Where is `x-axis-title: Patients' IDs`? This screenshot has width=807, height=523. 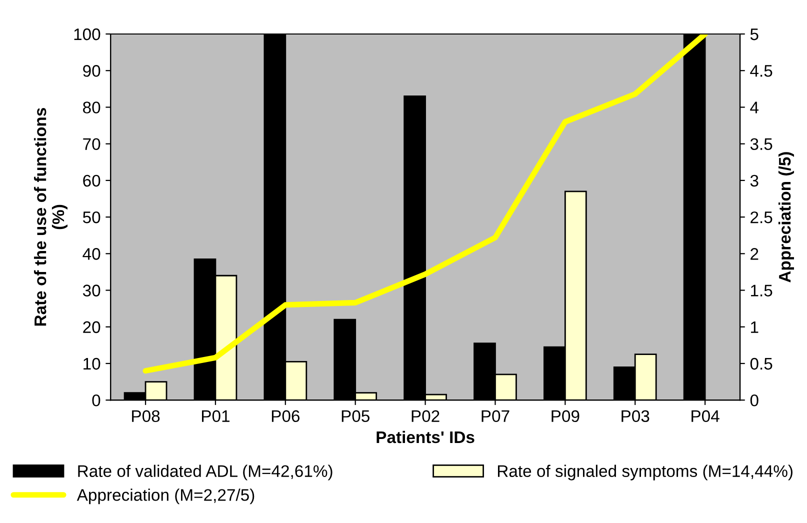
x-axis-title: Patients' IDs is located at coordinates (425, 437).